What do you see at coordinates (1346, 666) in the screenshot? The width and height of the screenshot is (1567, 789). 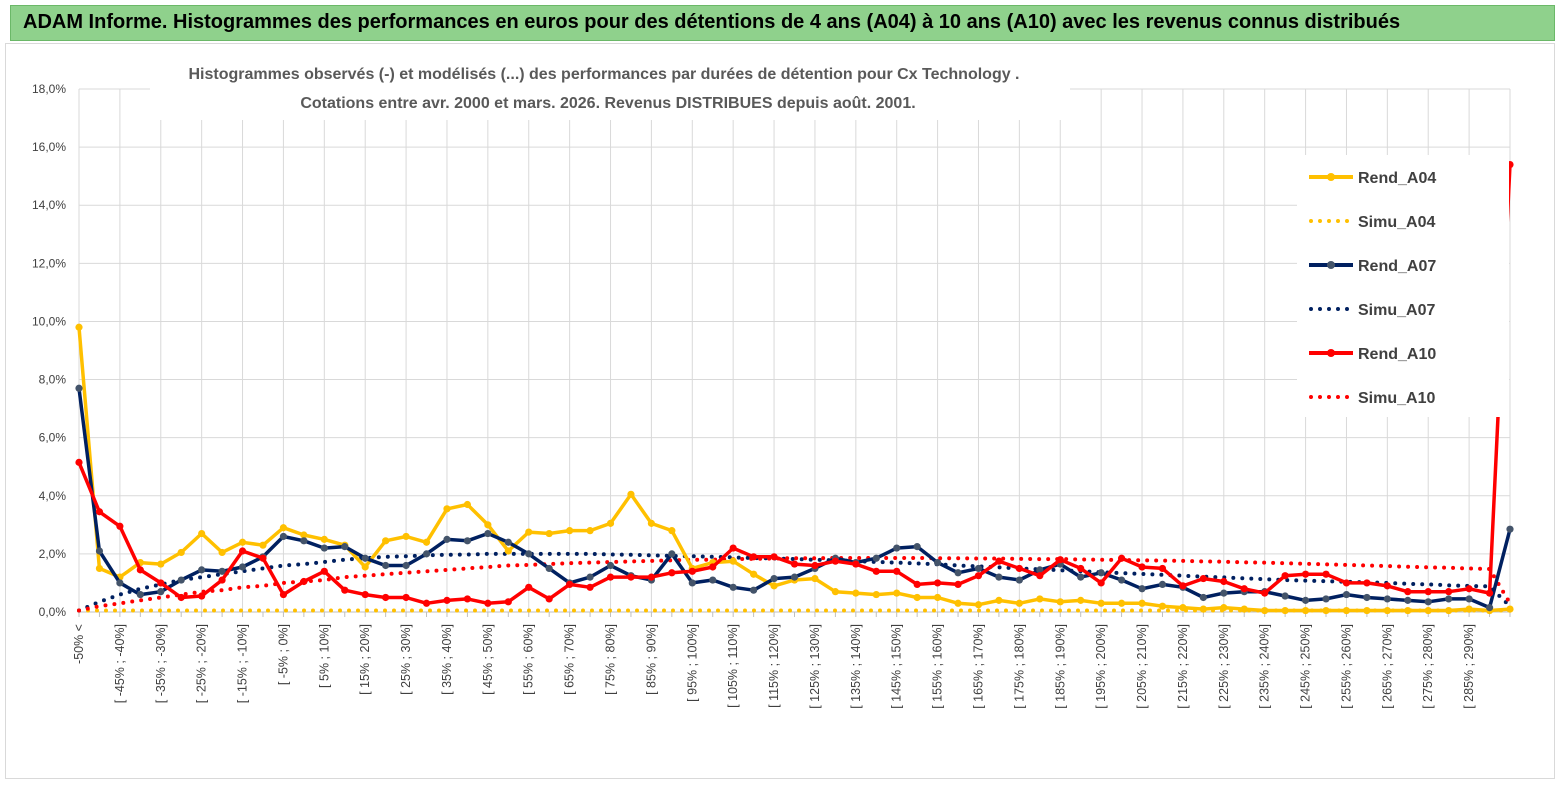 I see `x-tick-label: [ 255% ; 260%]` at bounding box center [1346, 666].